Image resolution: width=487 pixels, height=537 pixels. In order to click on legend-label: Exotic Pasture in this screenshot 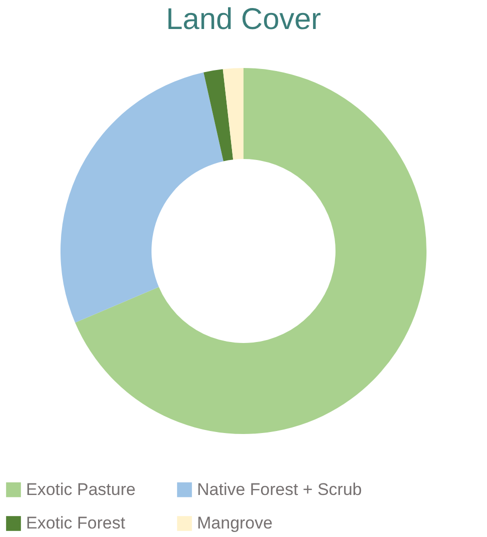, I will do `click(81, 489)`.